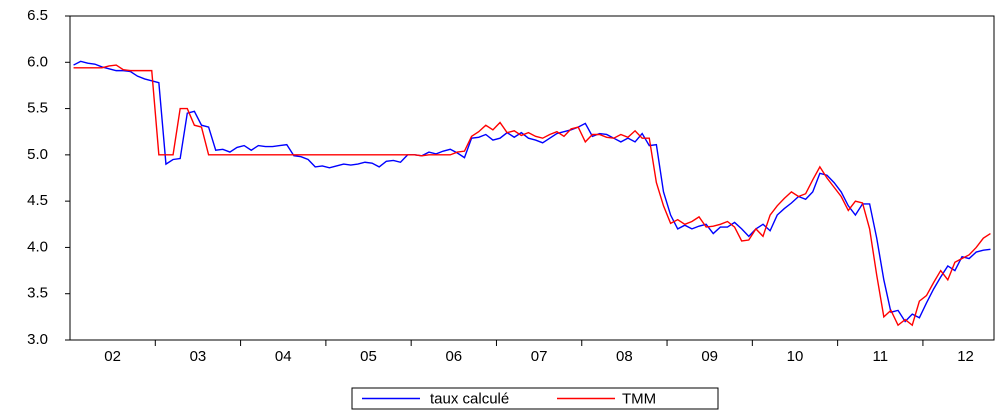  Describe the element at coordinates (965, 356) in the screenshot. I see `x-tick-label: 12` at that location.